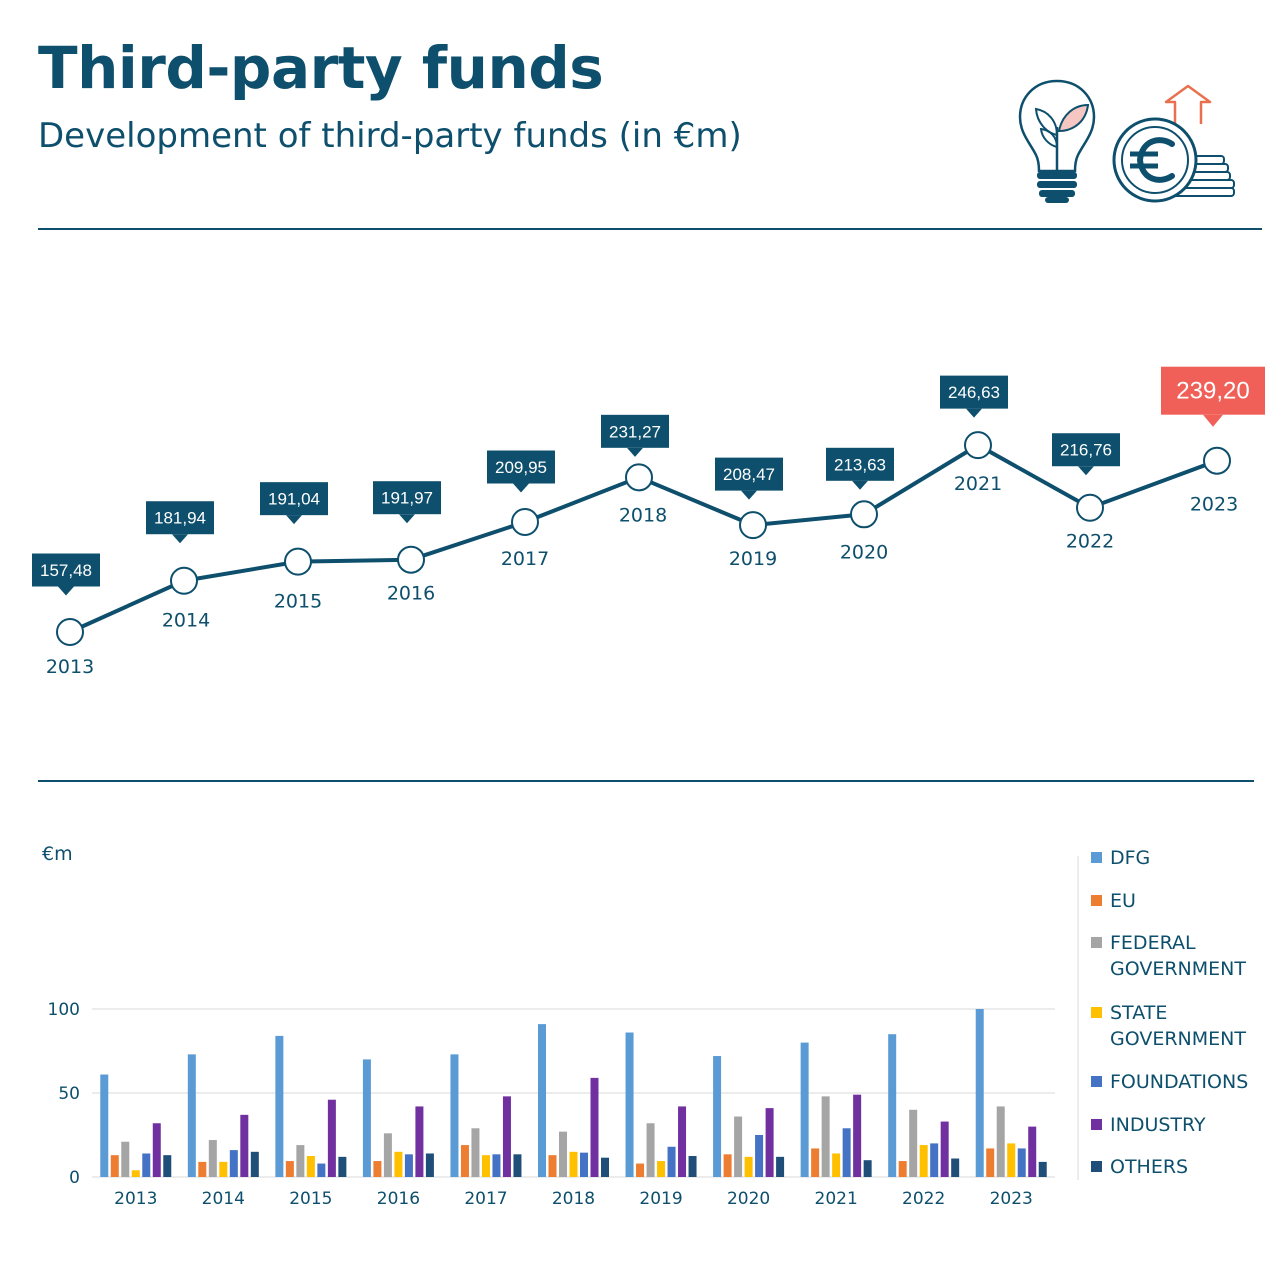  Describe the element at coordinates (923, 1199) in the screenshot. I see `x-tick-label: 2022` at that location.